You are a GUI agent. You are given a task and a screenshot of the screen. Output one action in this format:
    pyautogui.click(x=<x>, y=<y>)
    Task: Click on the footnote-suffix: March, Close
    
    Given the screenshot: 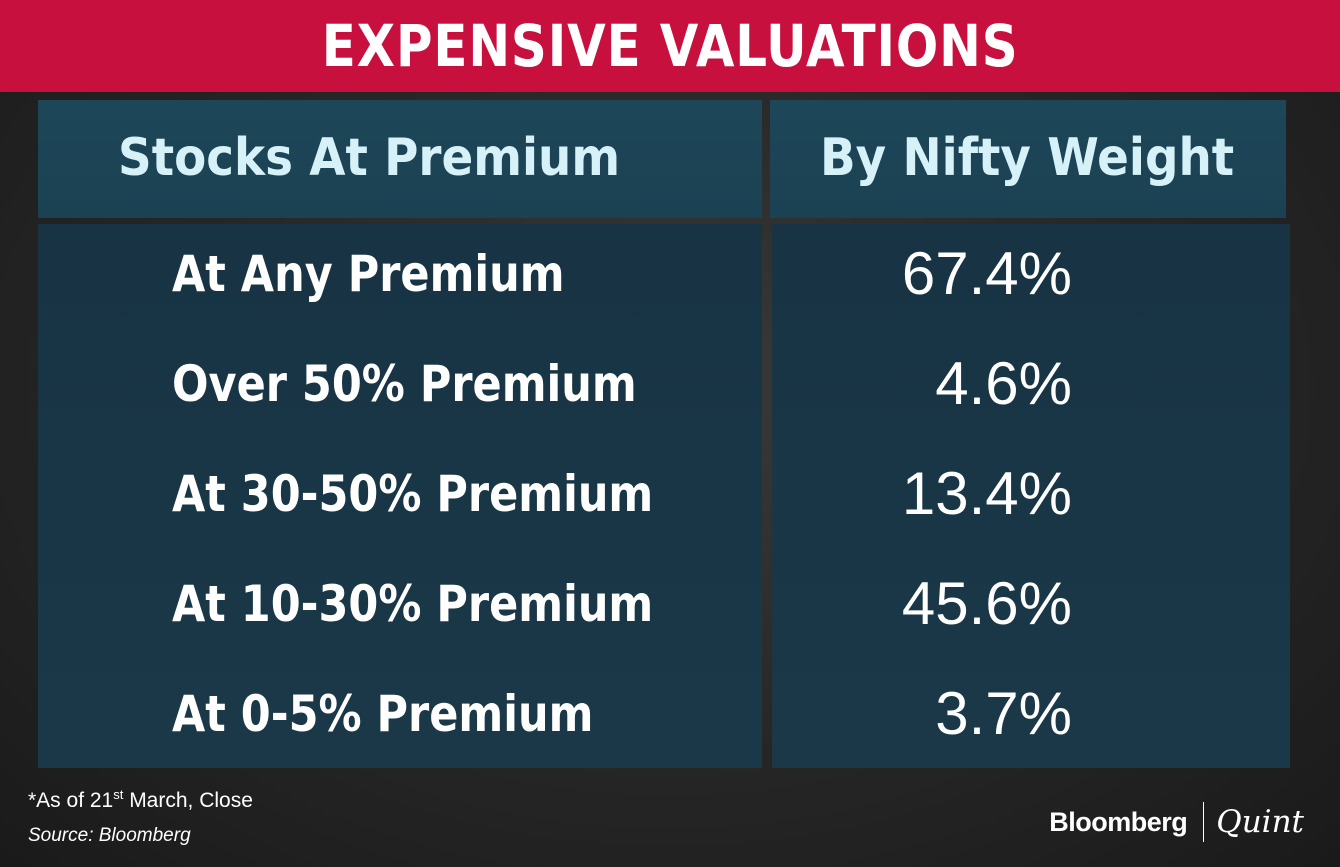 What is the action you would take?
    pyautogui.click(x=188, y=800)
    